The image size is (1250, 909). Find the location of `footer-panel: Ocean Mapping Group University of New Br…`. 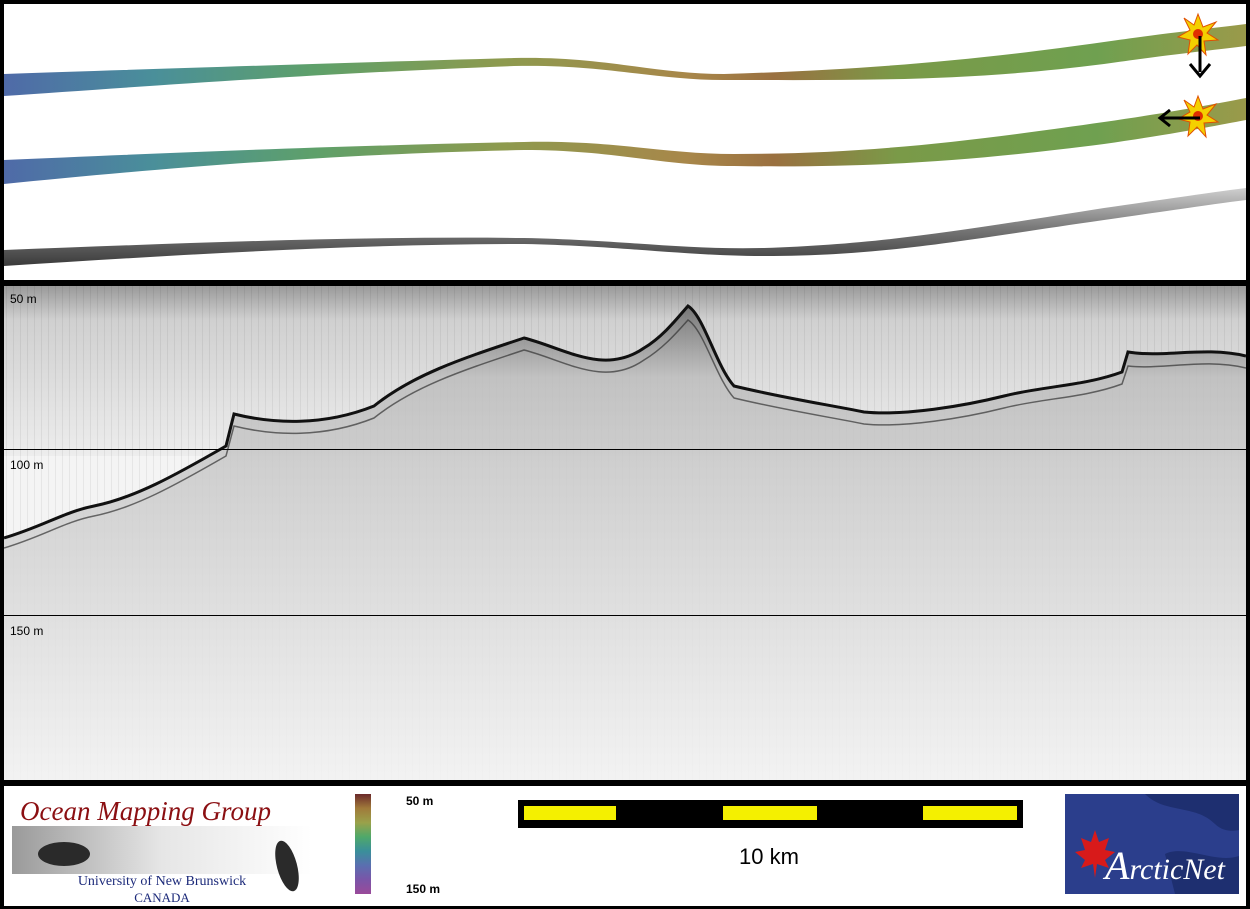

footer-panel: Ocean Mapping Group University of New Br… is located at coordinates (625, 846).